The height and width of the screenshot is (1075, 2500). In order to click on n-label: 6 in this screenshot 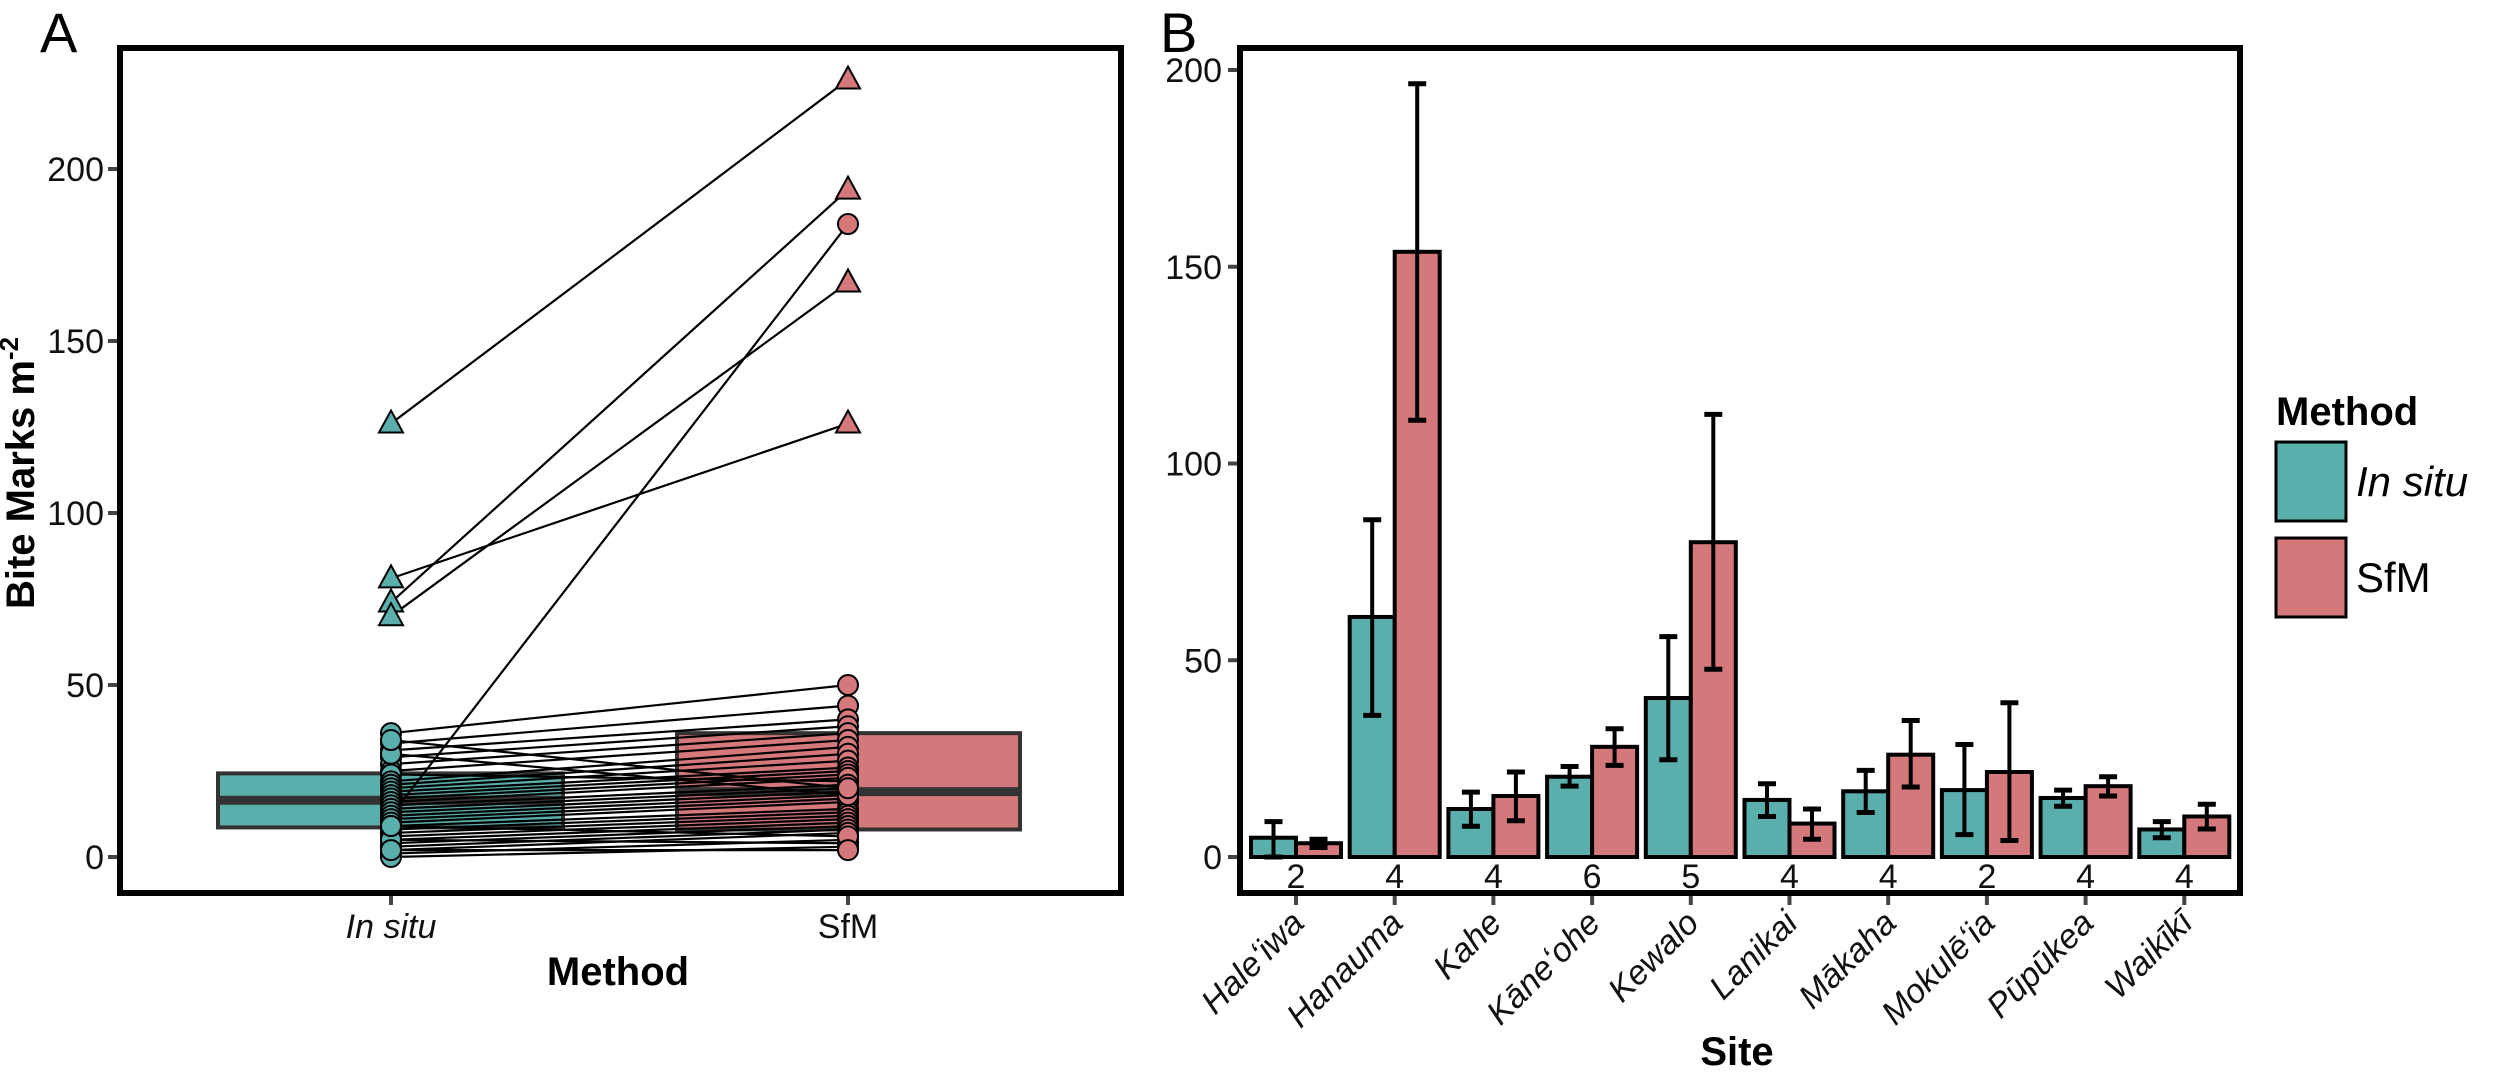, I will do `click(1592, 877)`.